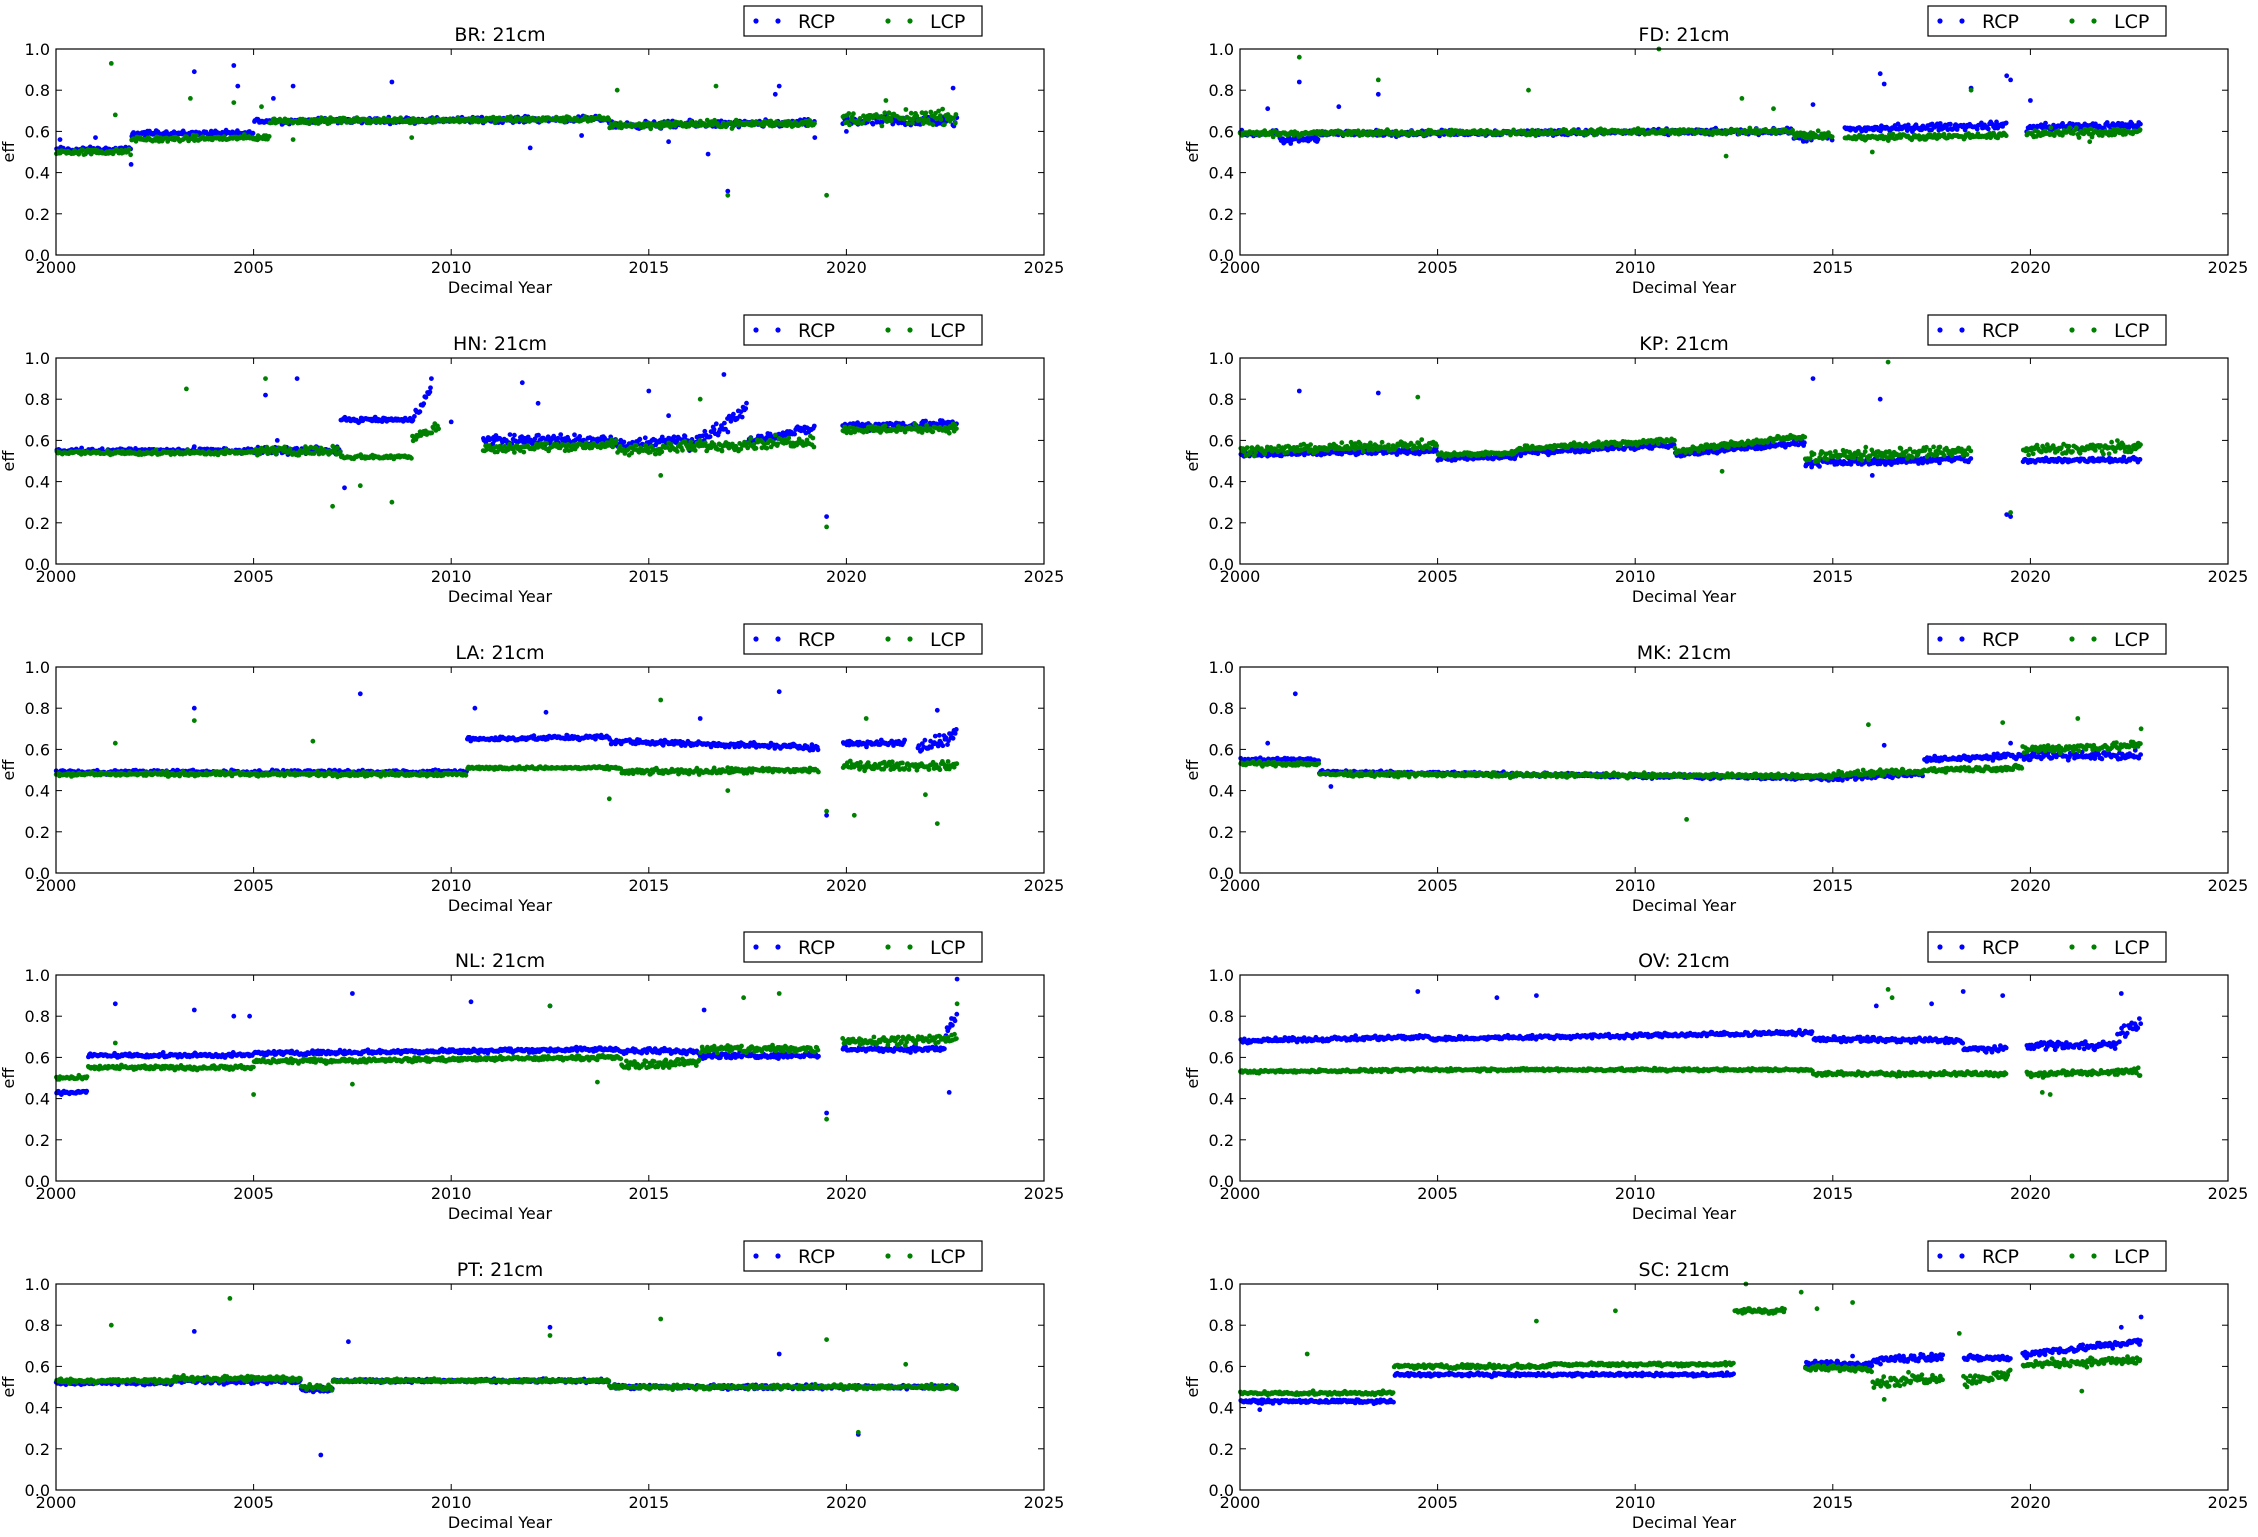 The image size is (2258, 1537). Describe the element at coordinates (1221, 523) in the screenshot. I see `y-tick-label: 0.2` at that location.